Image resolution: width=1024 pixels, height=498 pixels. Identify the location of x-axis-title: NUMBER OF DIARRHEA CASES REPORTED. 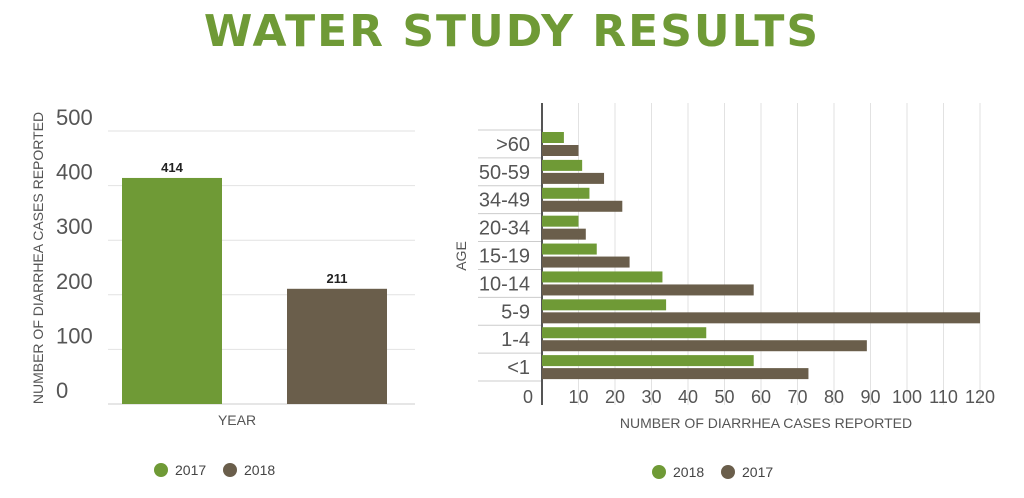
(766, 423).